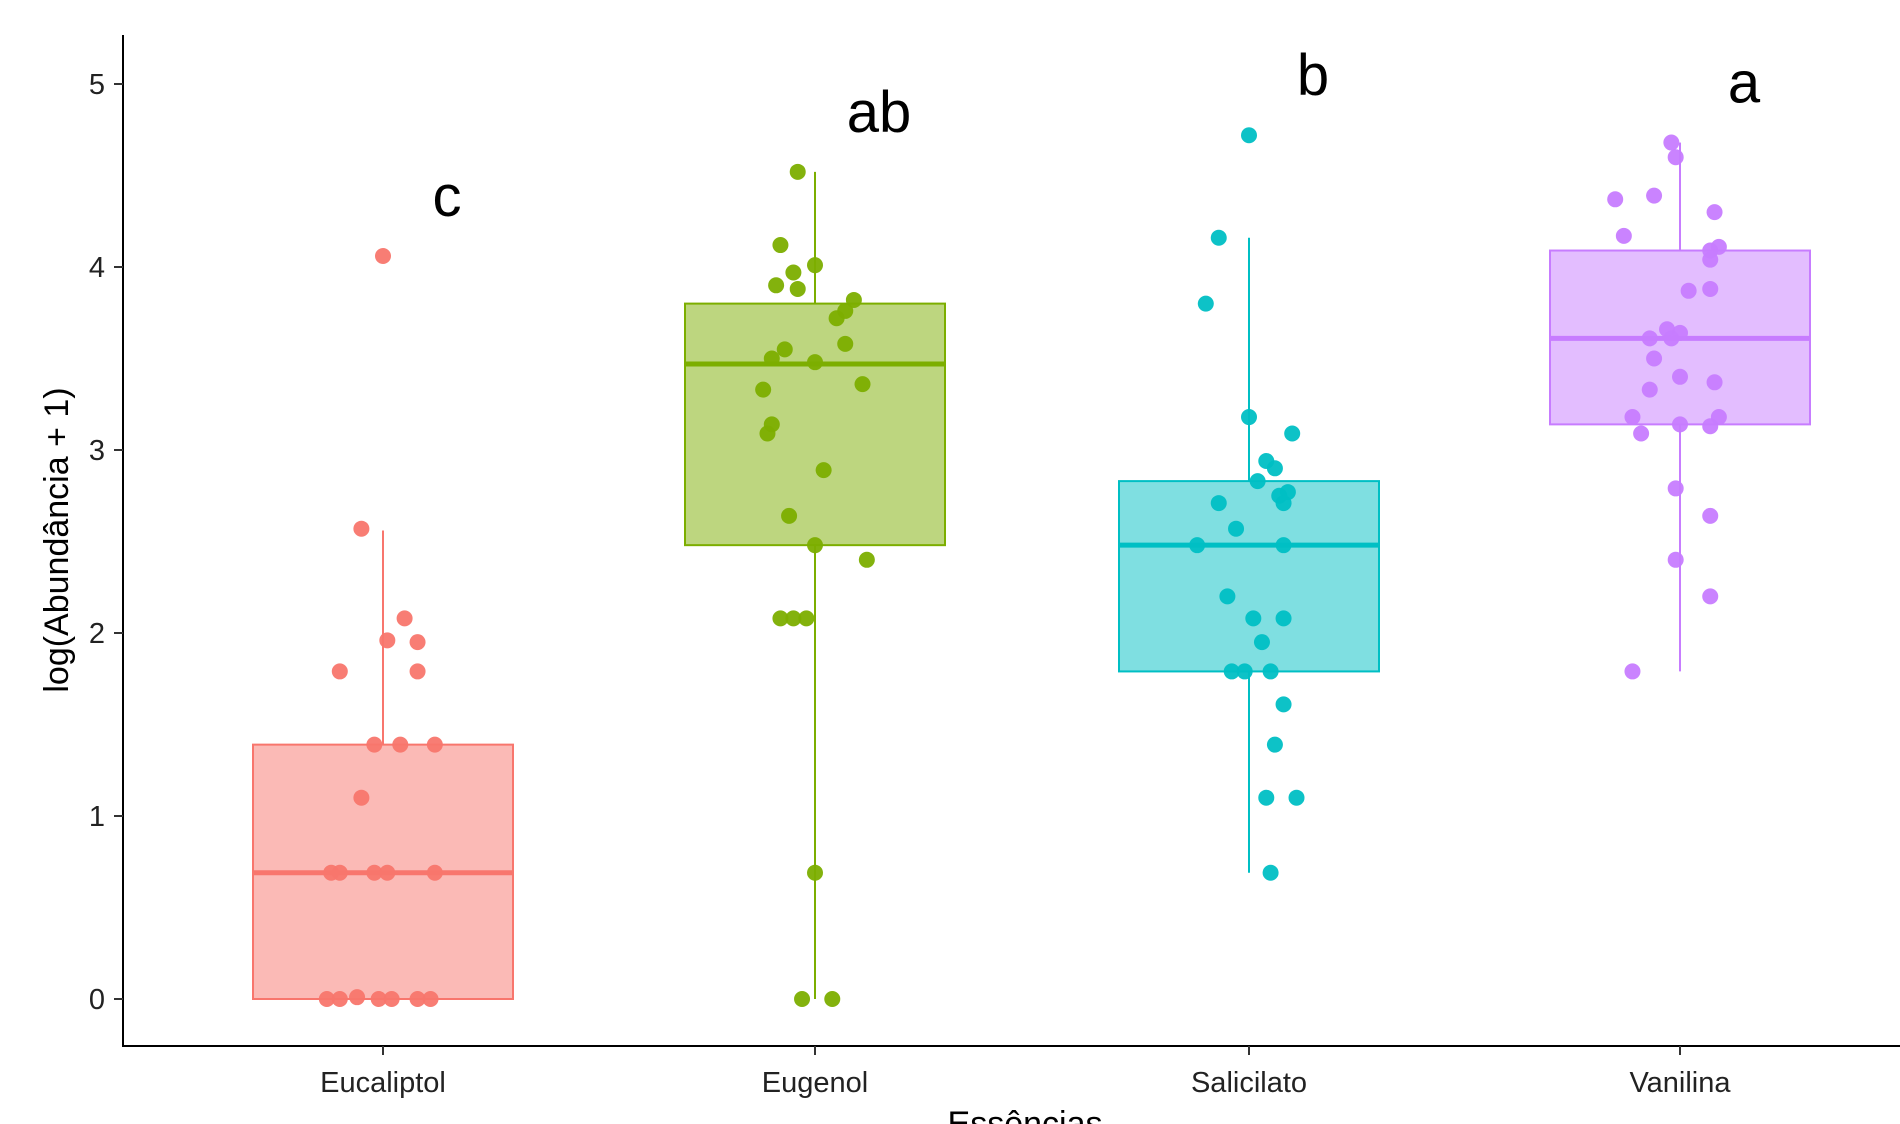 The height and width of the screenshot is (1124, 1900). Describe the element at coordinates (97, 85) in the screenshot. I see `y-tick-label-5: 5` at that location.